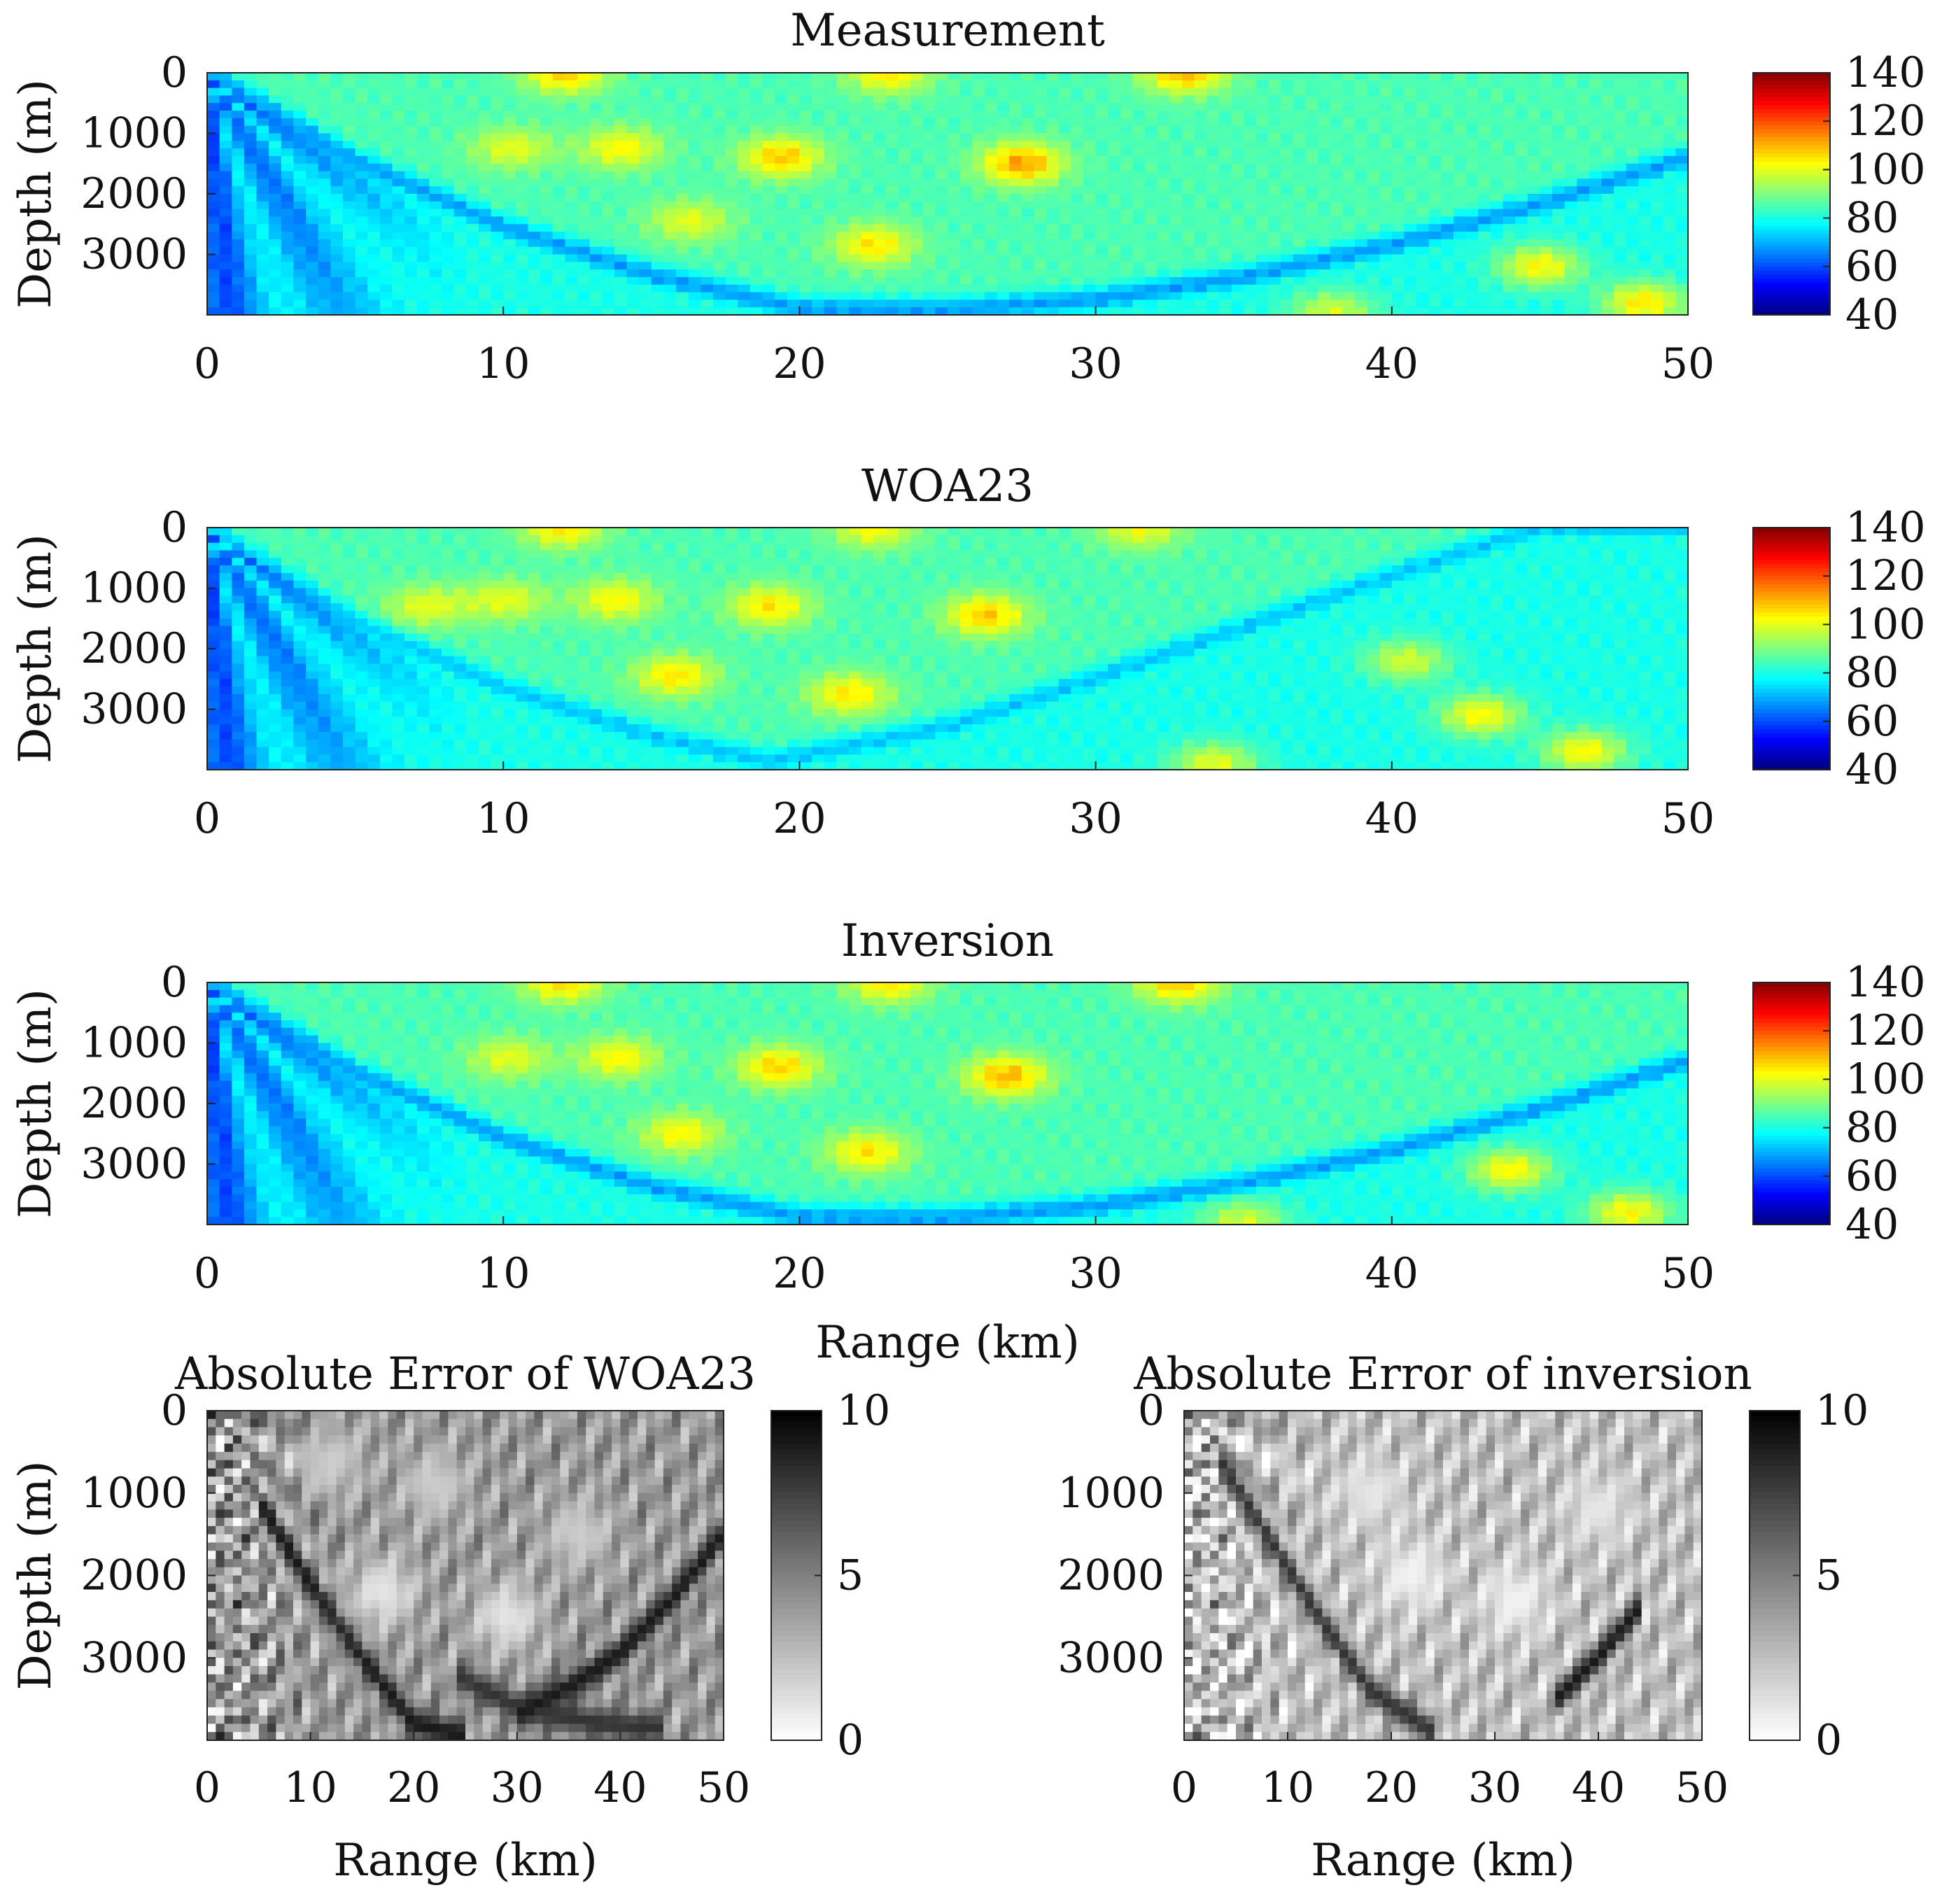 Image resolution: width=1935 pixels, height=1904 pixels. Describe the element at coordinates (799, 363) in the screenshot. I see `x-tick-label: 20` at that location.